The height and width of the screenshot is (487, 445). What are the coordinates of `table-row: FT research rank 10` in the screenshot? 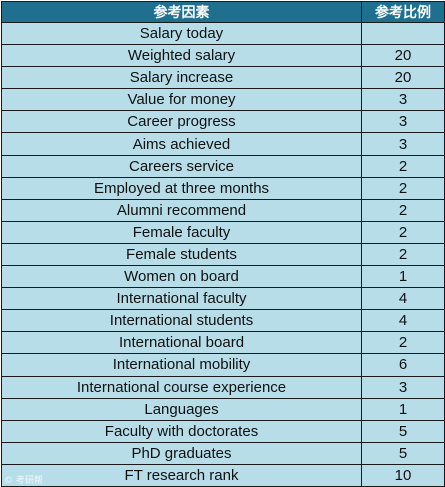 It's located at (223, 475).